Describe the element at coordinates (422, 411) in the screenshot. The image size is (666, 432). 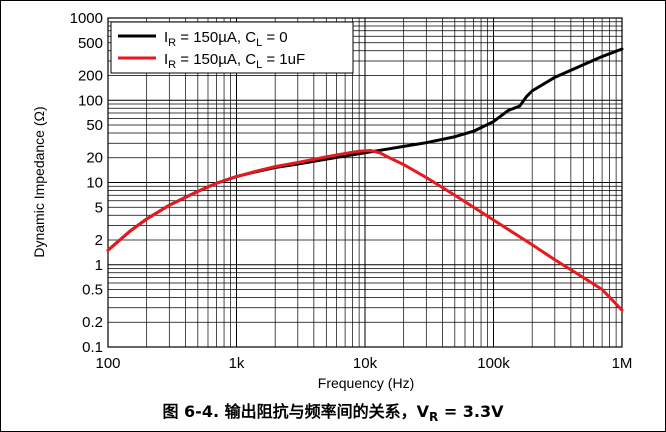
I see `caption-vr: V` at that location.